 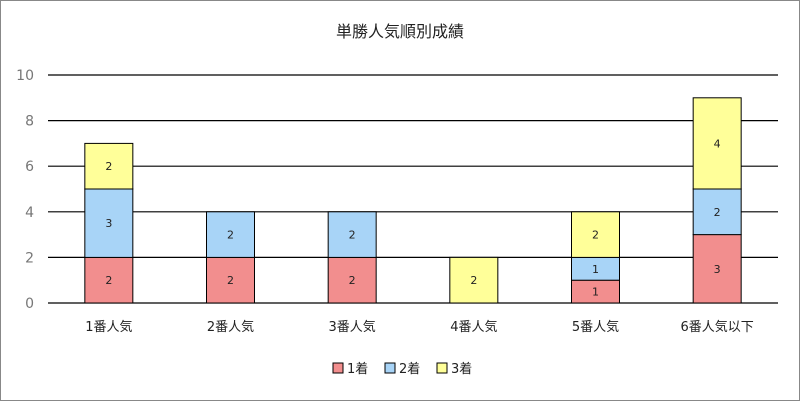 I want to click on data-label: 4, so click(x=717, y=143).